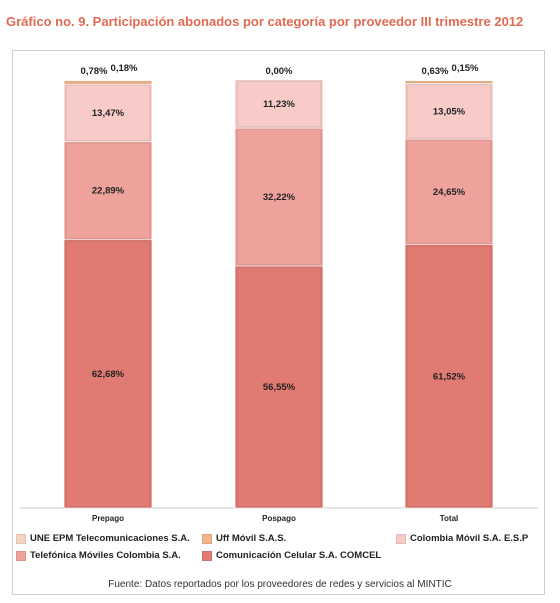  I want to click on legend-item: Telefónica Móviles Colombia S.A., so click(98, 555).